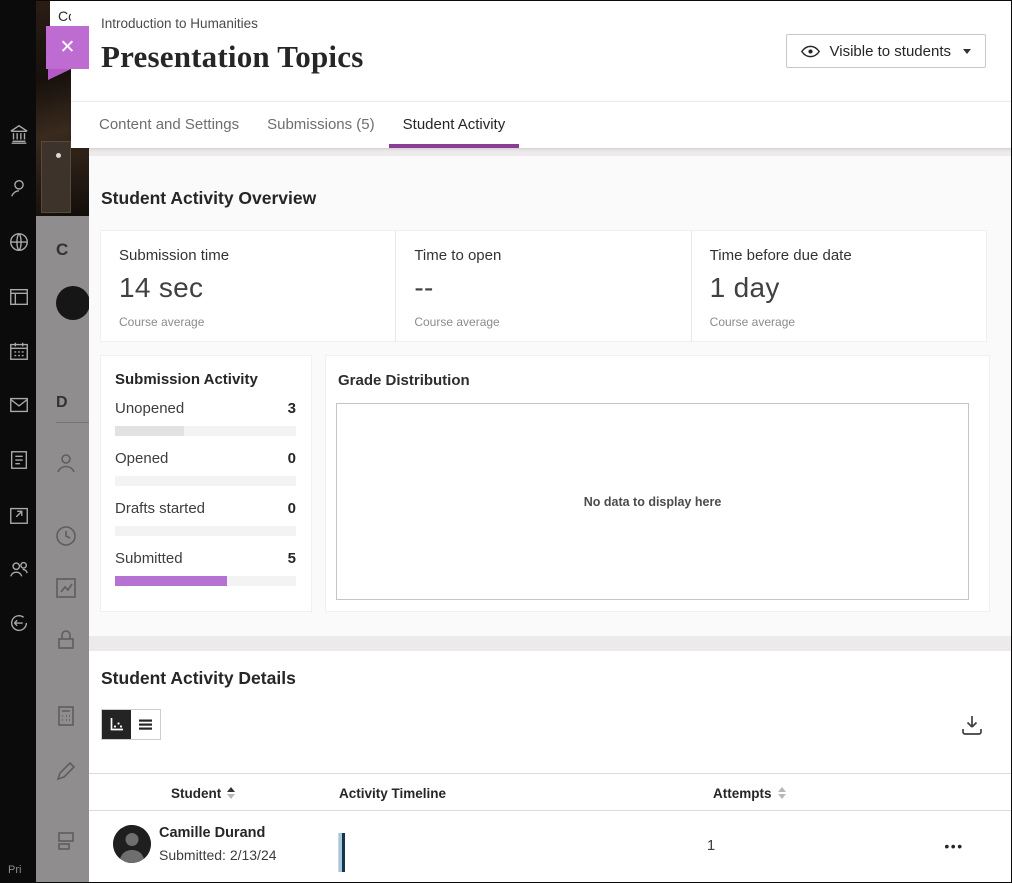 The height and width of the screenshot is (883, 1012). I want to click on tab-student-activity: Student Activity, so click(454, 125).